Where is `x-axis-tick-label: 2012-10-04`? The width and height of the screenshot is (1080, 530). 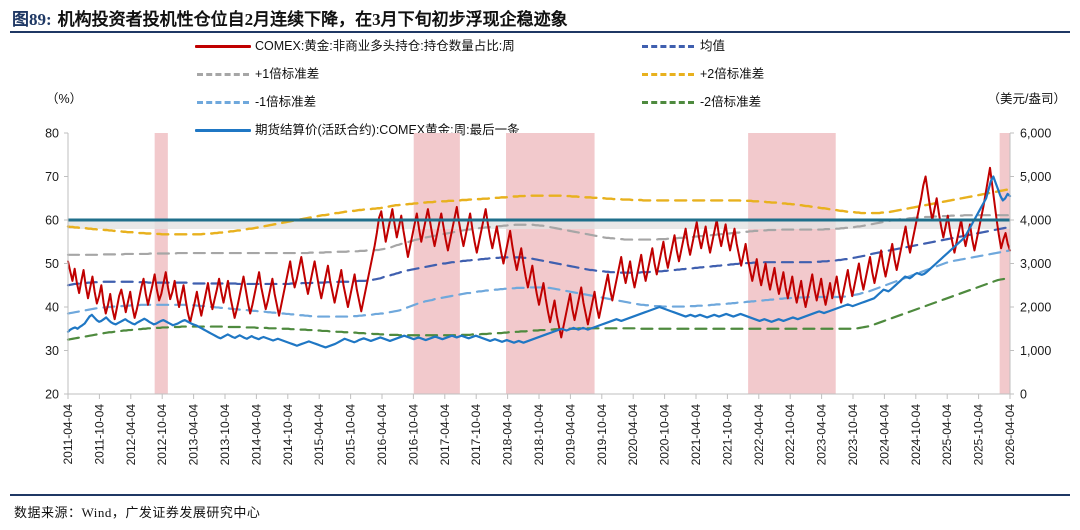
x-axis-tick-label: 2012-10-04 is located at coordinates (162, 435).